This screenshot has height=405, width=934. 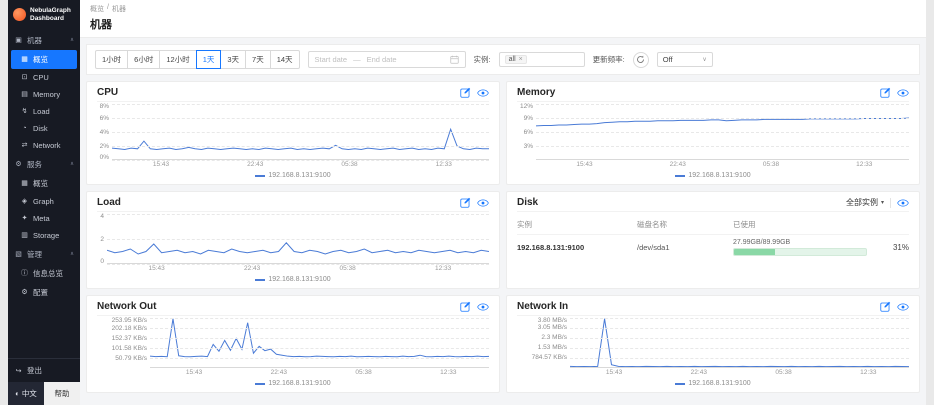 What do you see at coordinates (104, 106) in the screenshot?
I see `y-tick-label: 8%` at bounding box center [104, 106].